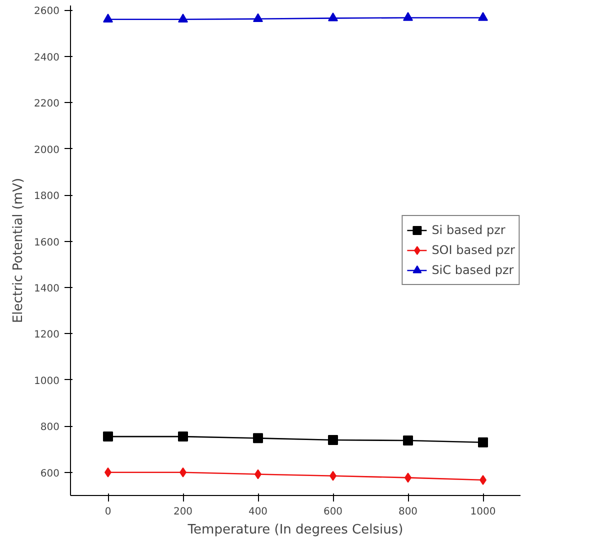  What do you see at coordinates (50, 474) in the screenshot?
I see `y-tick-label: 600` at bounding box center [50, 474].